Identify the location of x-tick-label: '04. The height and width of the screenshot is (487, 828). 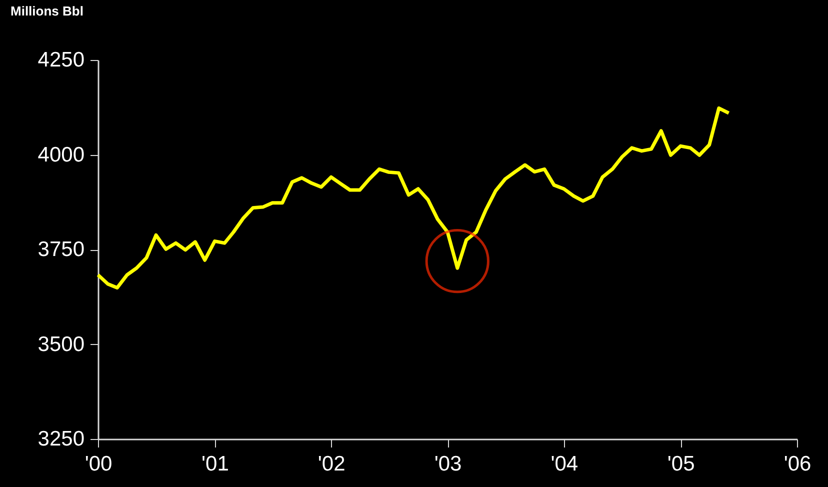
(564, 464).